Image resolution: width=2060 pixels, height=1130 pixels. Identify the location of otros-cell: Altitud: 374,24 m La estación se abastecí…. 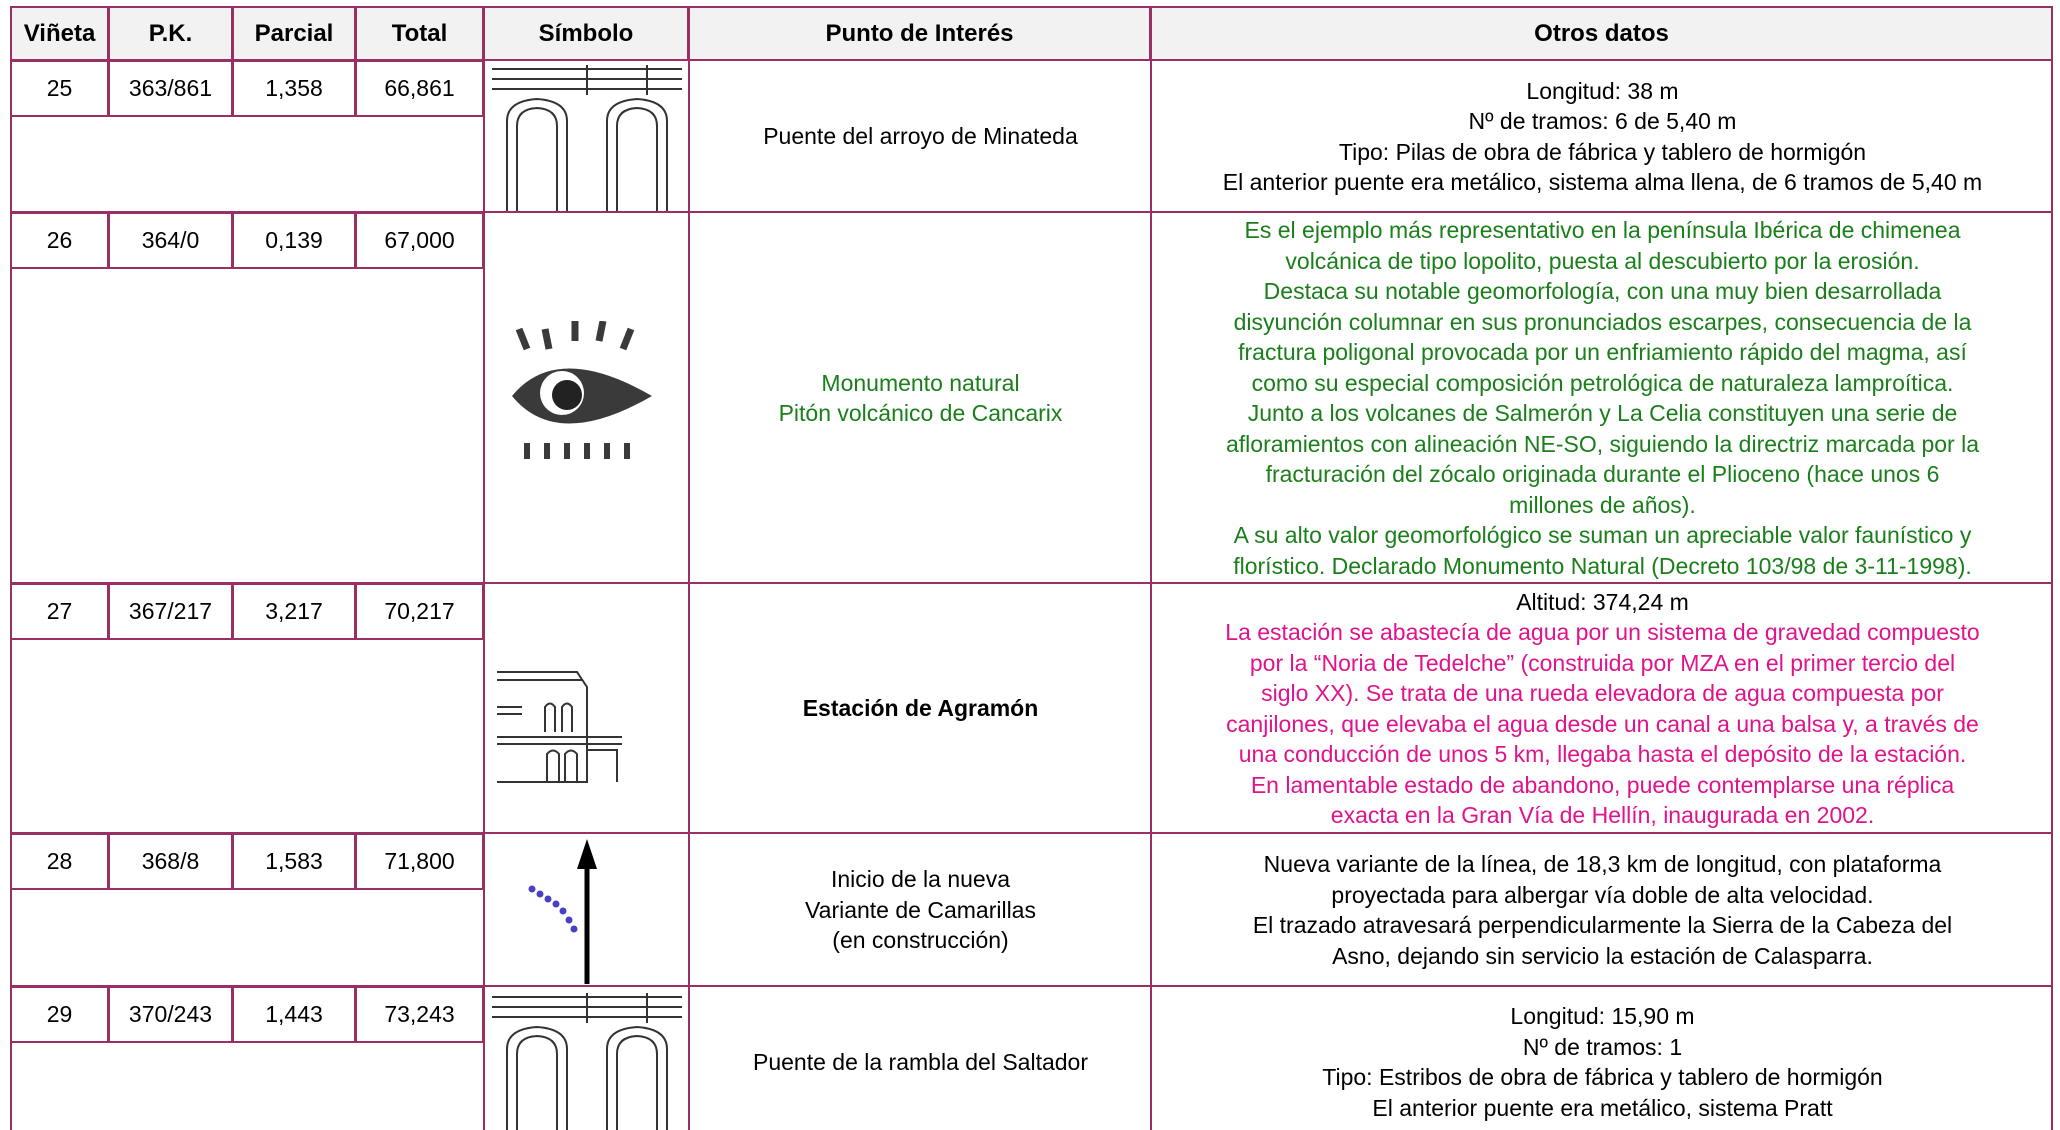
(1601, 708).